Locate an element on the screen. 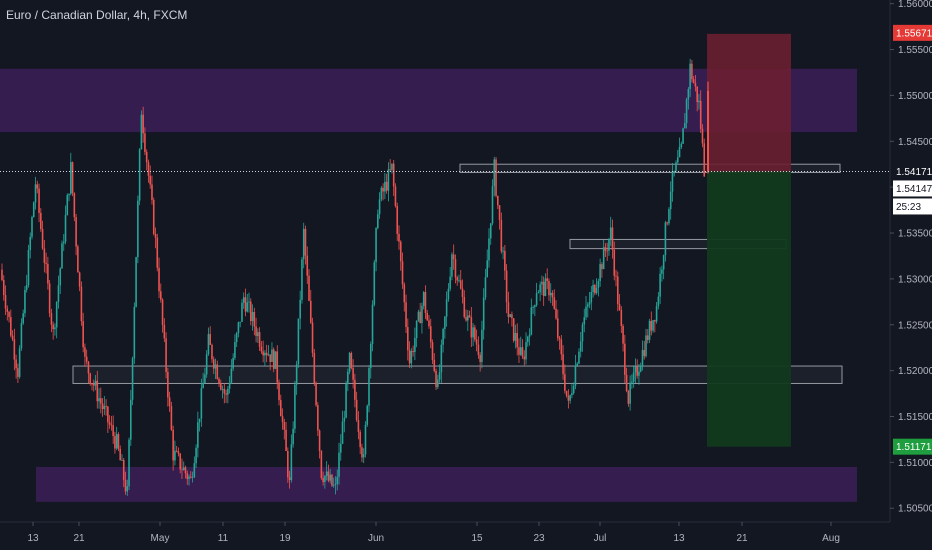 Image resolution: width=932 pixels, height=550 pixels. stop-price-label-bg is located at coordinates (912, 32).